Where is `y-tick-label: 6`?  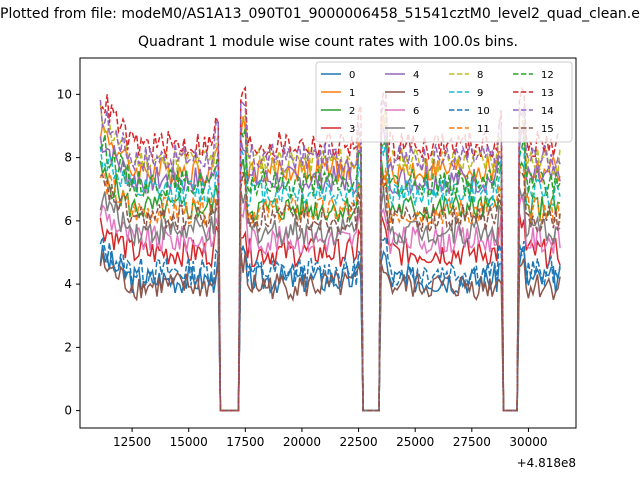 y-tick-label: 6 is located at coordinates (68, 221).